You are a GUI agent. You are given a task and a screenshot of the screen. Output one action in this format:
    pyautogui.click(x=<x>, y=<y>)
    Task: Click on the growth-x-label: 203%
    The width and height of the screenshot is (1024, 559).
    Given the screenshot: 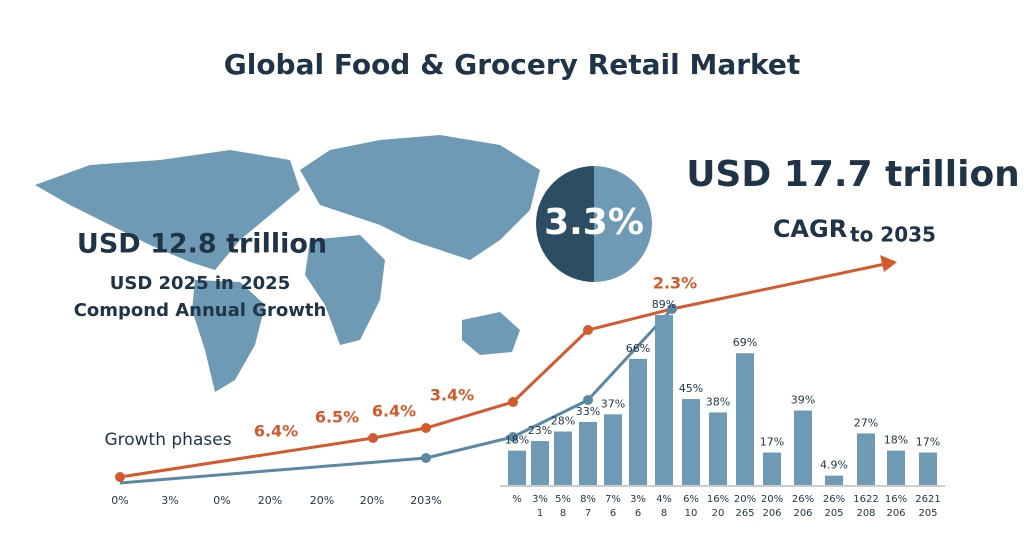 What is the action you would take?
    pyautogui.click(x=425, y=500)
    